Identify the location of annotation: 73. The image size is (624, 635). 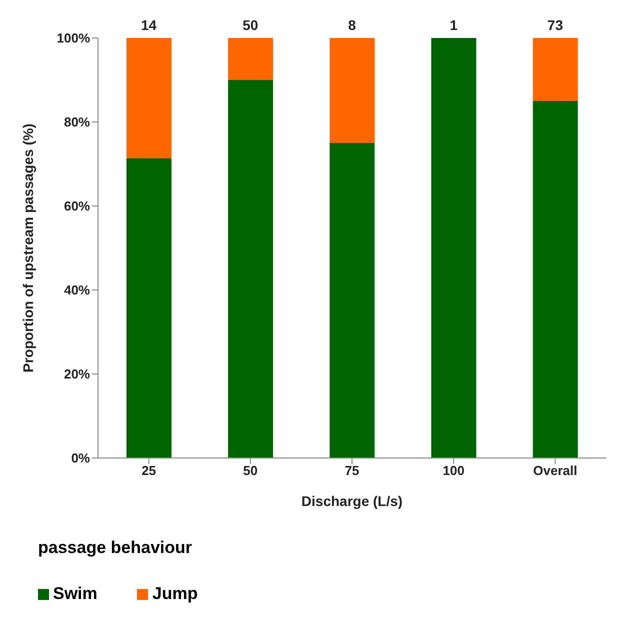
(555, 25).